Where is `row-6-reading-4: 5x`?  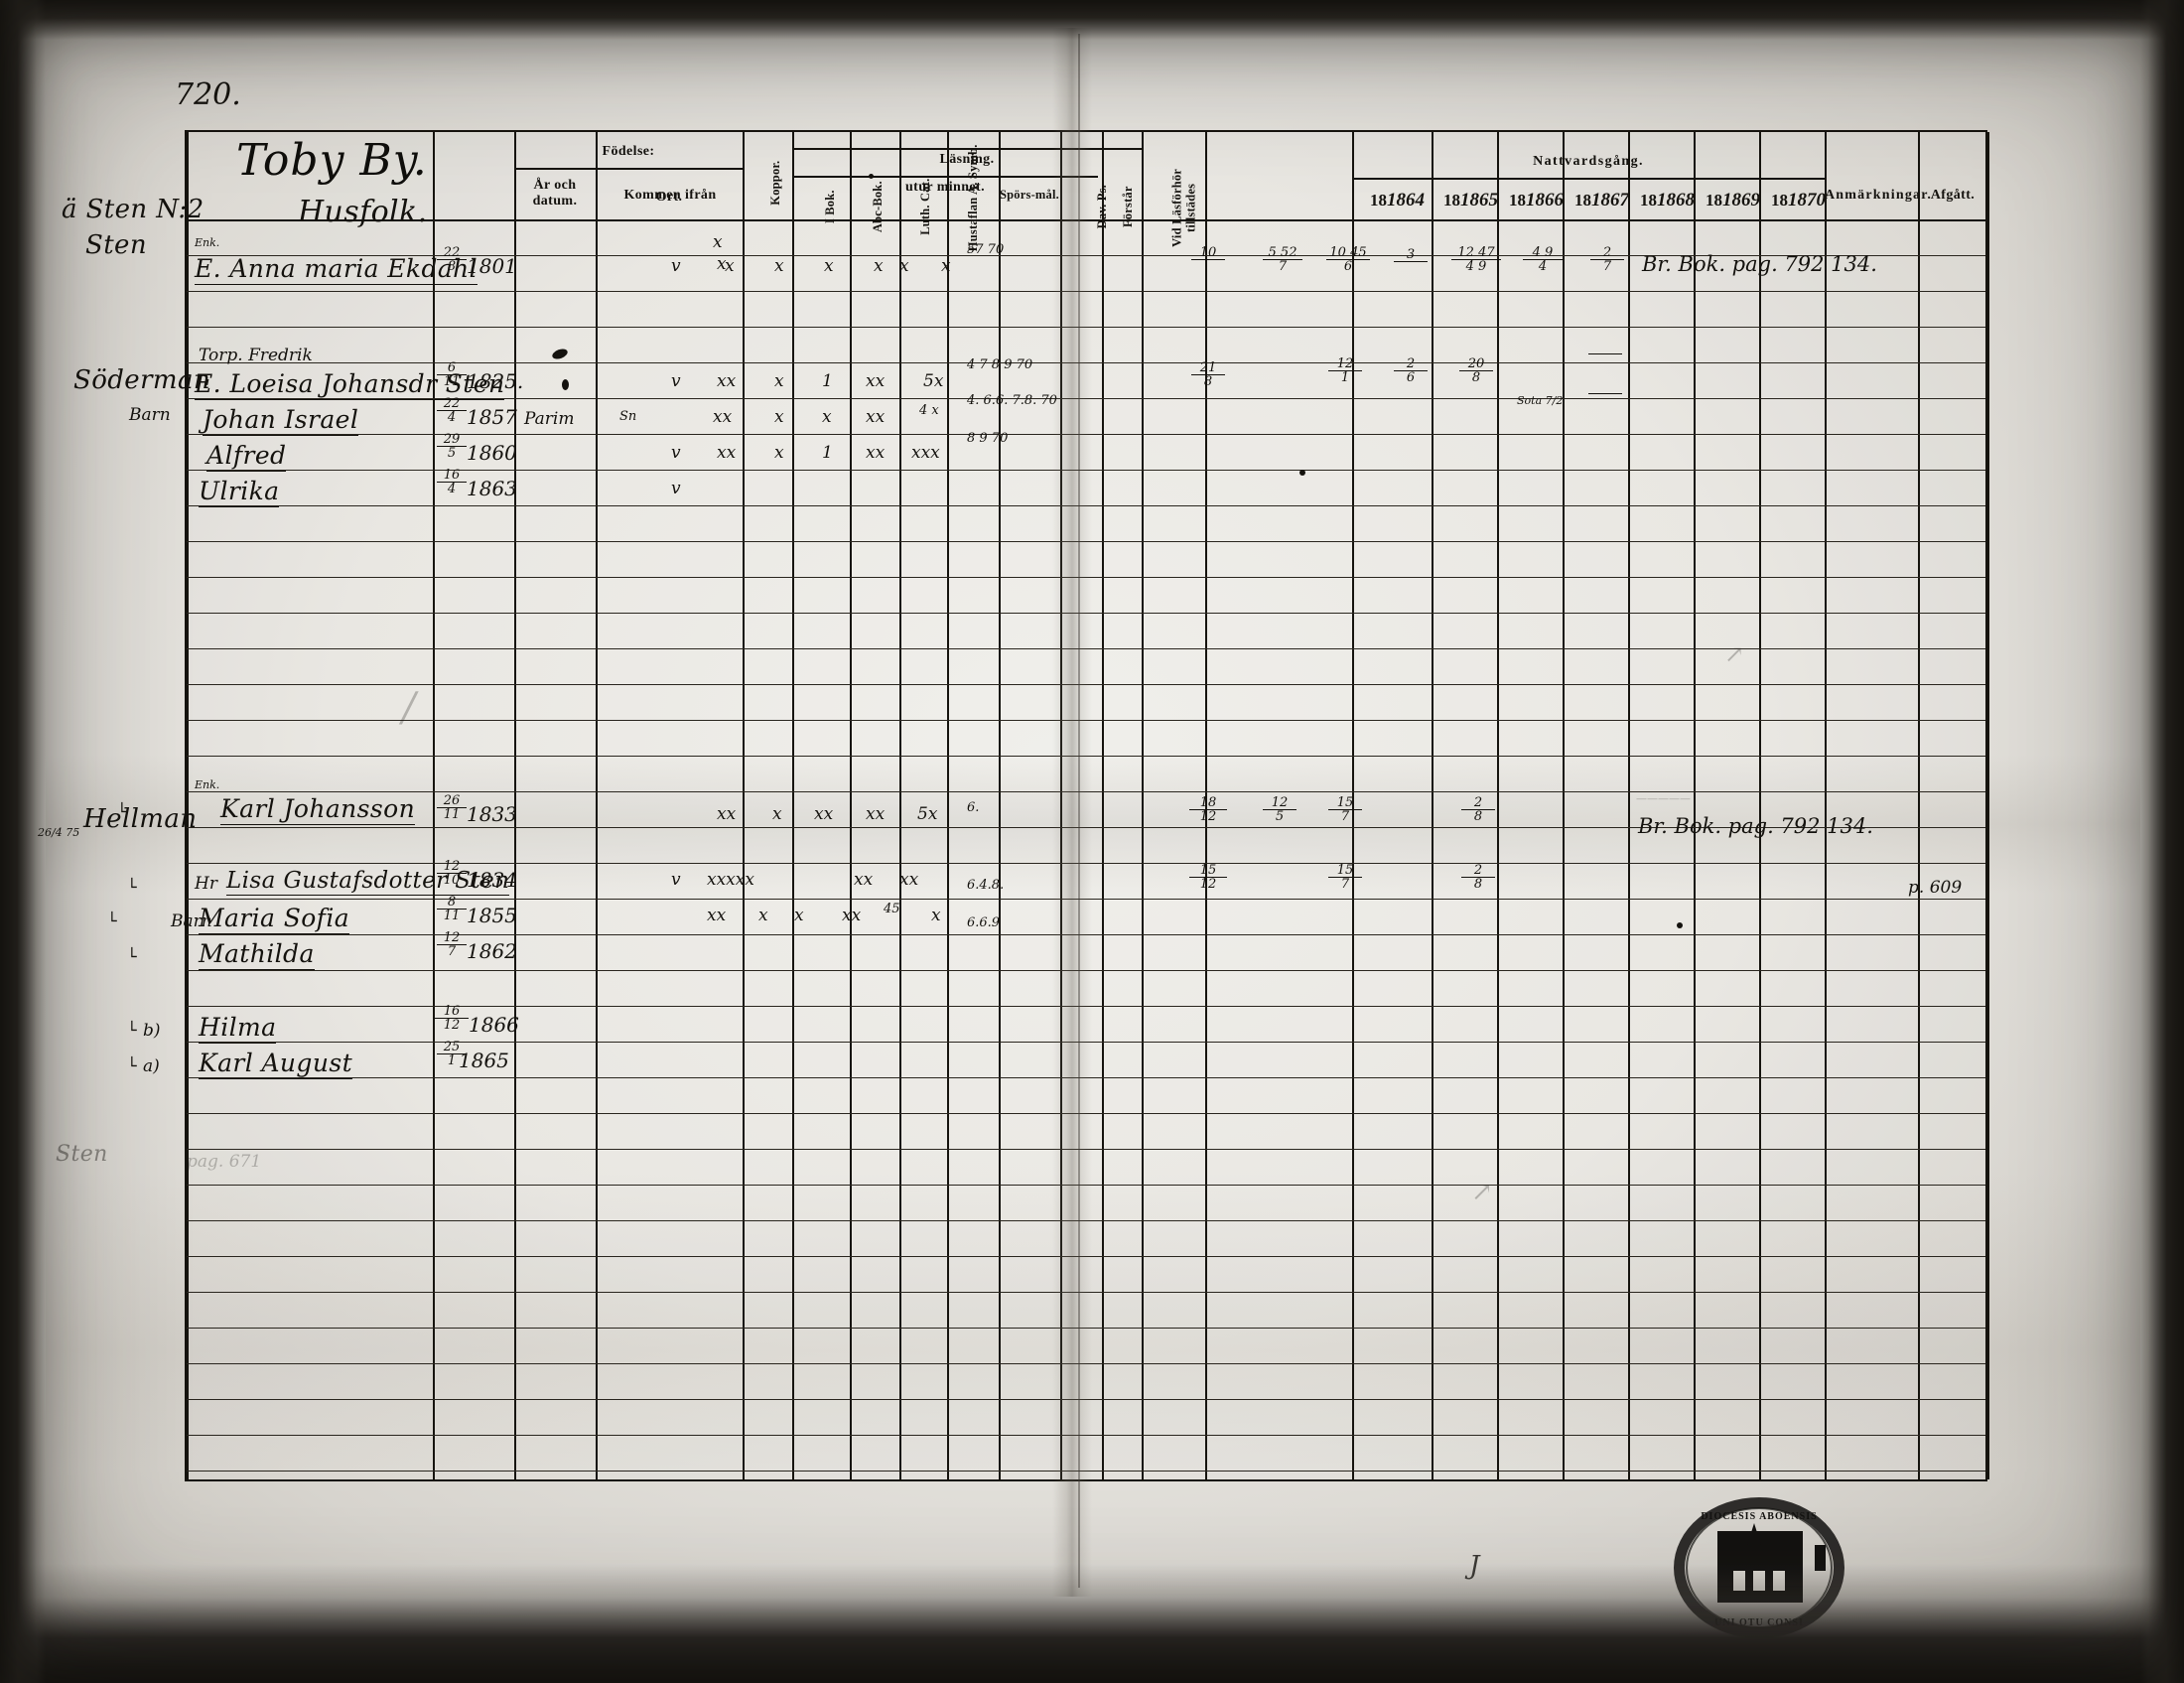
row-6-reading-4: 5x is located at coordinates (927, 814).